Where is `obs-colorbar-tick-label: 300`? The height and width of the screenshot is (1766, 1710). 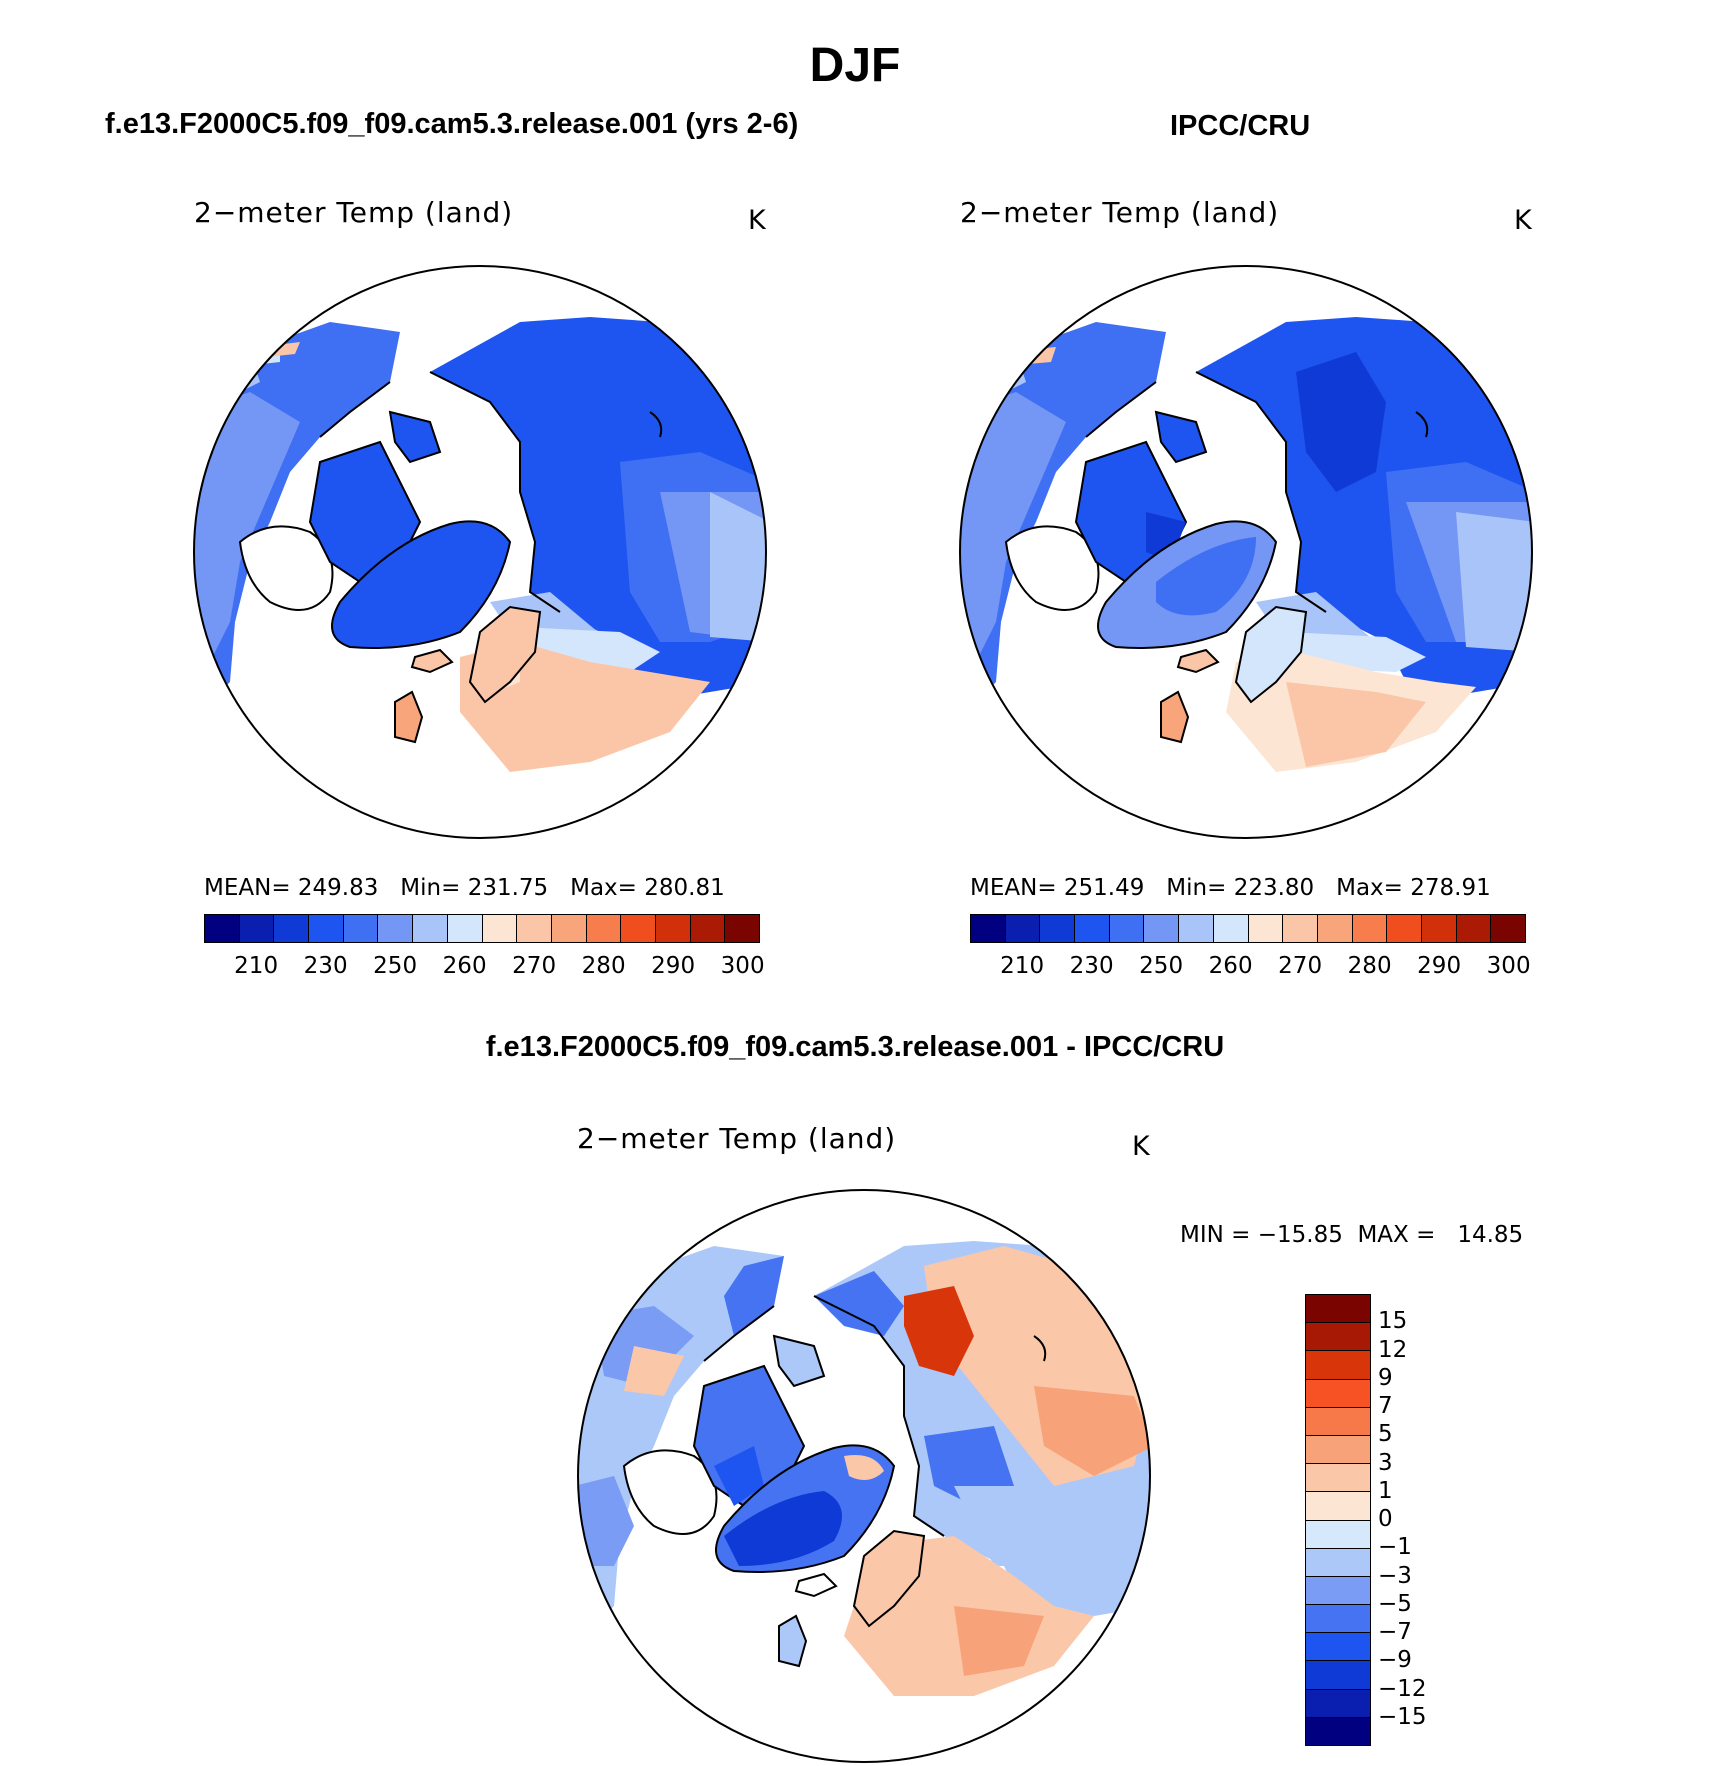
obs-colorbar-tick-label: 300 is located at coordinates (1508, 966).